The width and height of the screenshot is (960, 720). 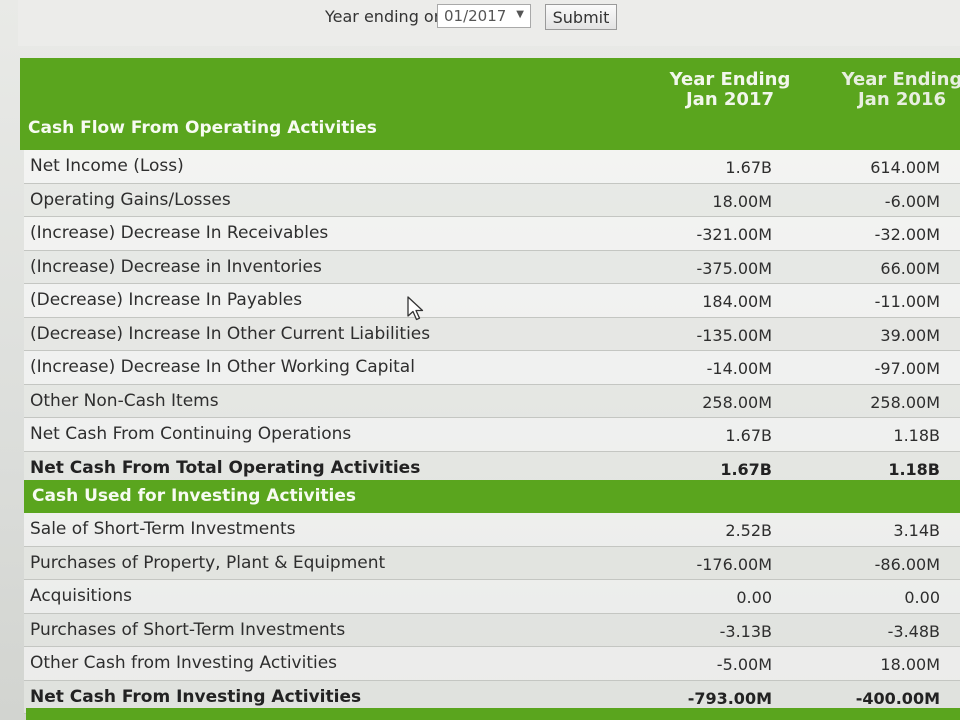 I want to click on row-value-jan-2016: 614.00M, so click(x=870, y=167).